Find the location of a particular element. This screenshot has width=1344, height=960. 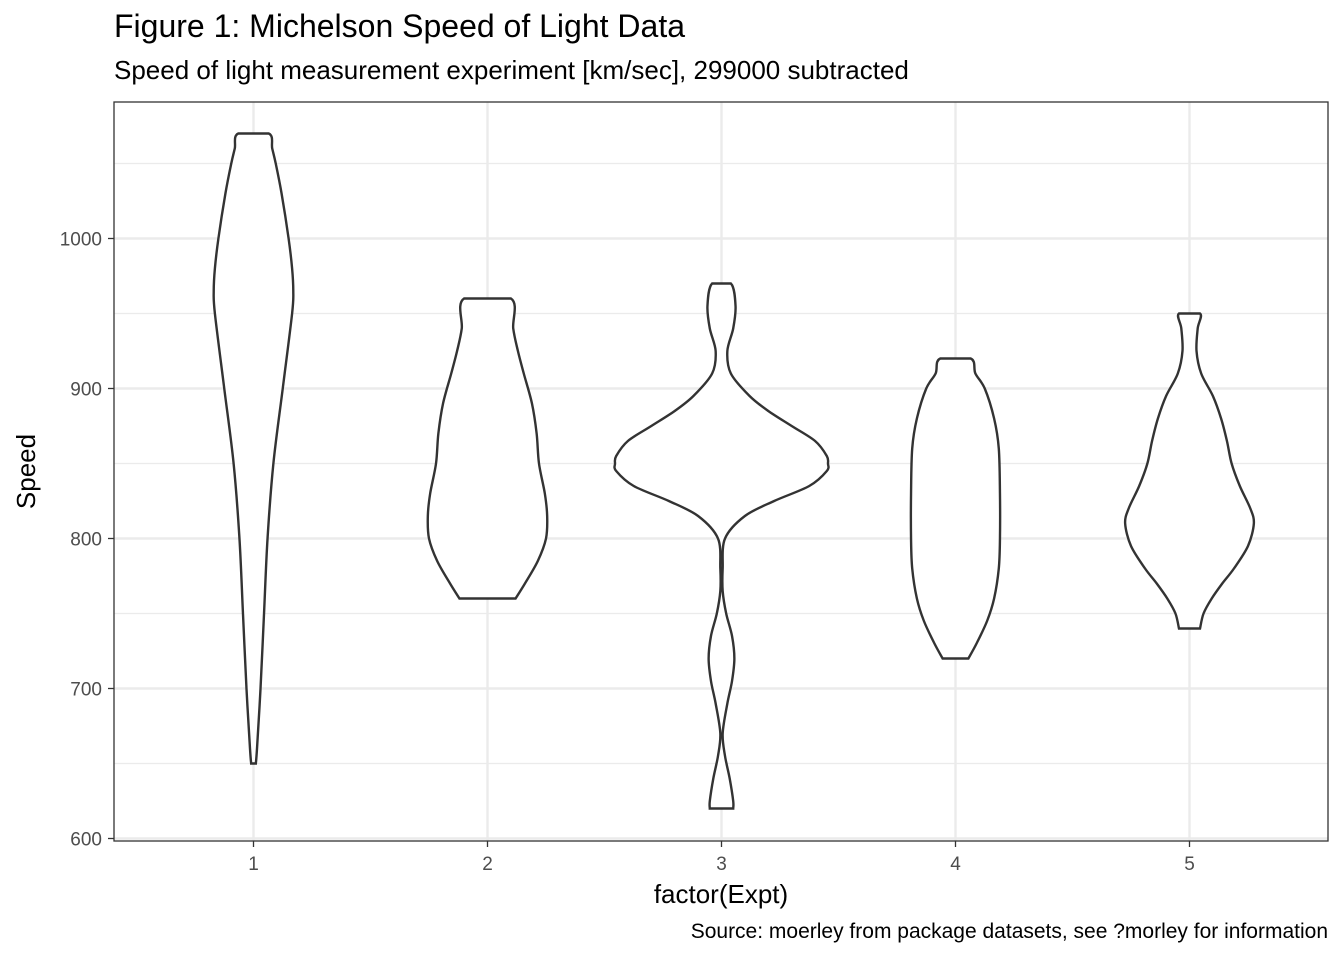

y-tick-label: 600 is located at coordinates (86, 840).